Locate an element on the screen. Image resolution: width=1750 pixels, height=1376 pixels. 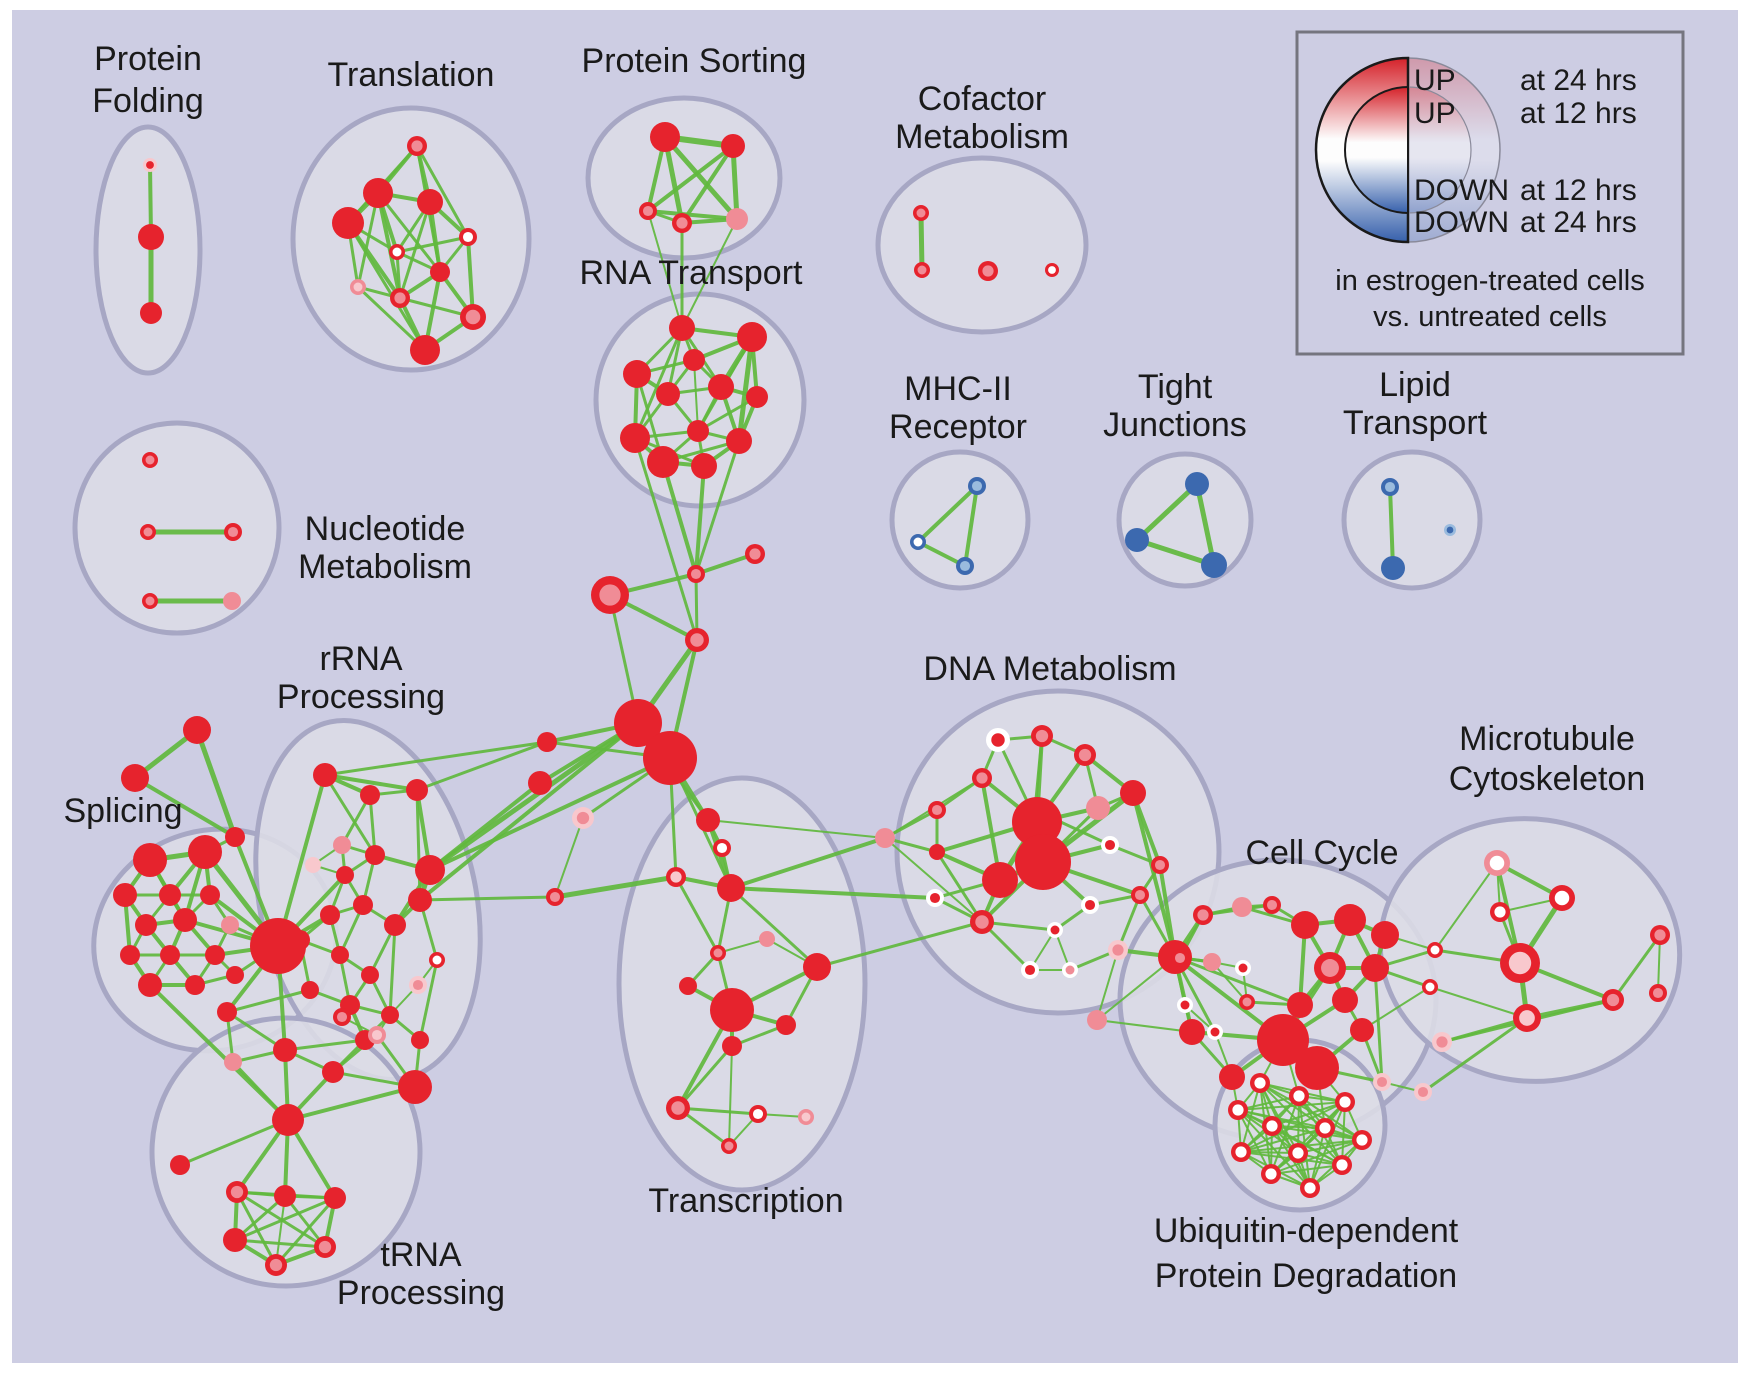
node-y13 is located at coordinates (1375, 968).